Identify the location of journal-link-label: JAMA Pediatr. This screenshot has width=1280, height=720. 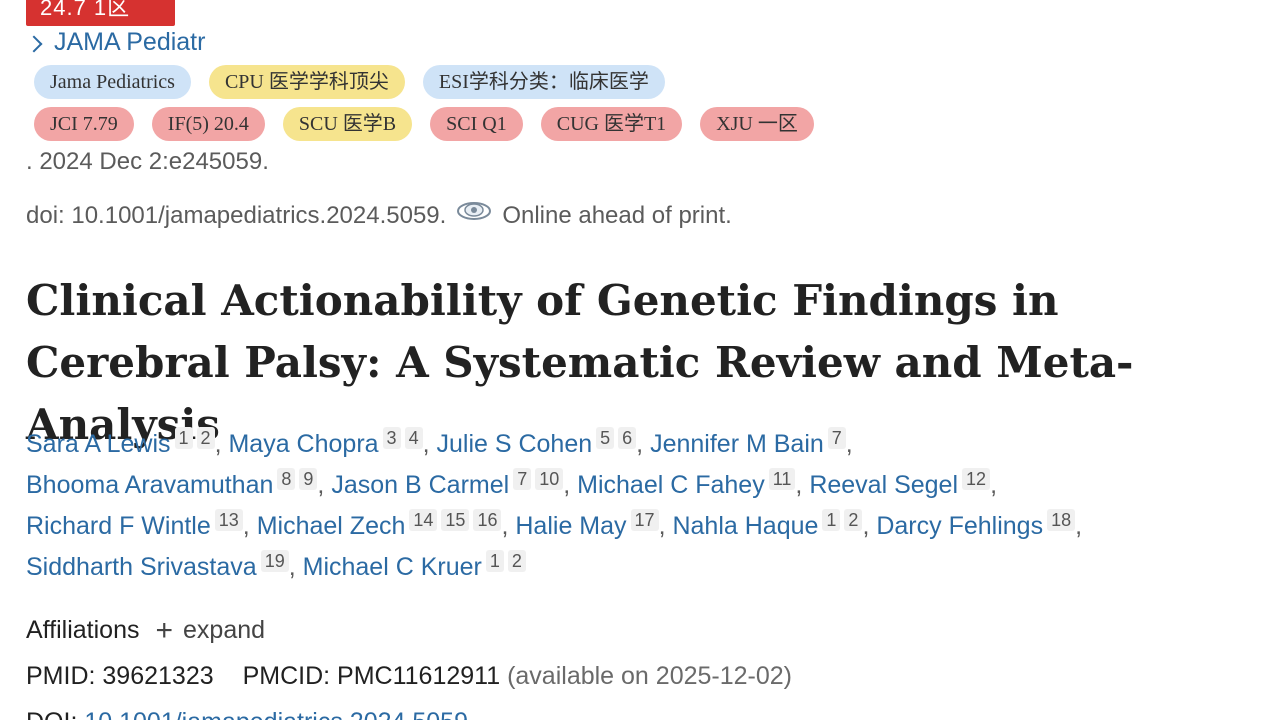
(130, 42).